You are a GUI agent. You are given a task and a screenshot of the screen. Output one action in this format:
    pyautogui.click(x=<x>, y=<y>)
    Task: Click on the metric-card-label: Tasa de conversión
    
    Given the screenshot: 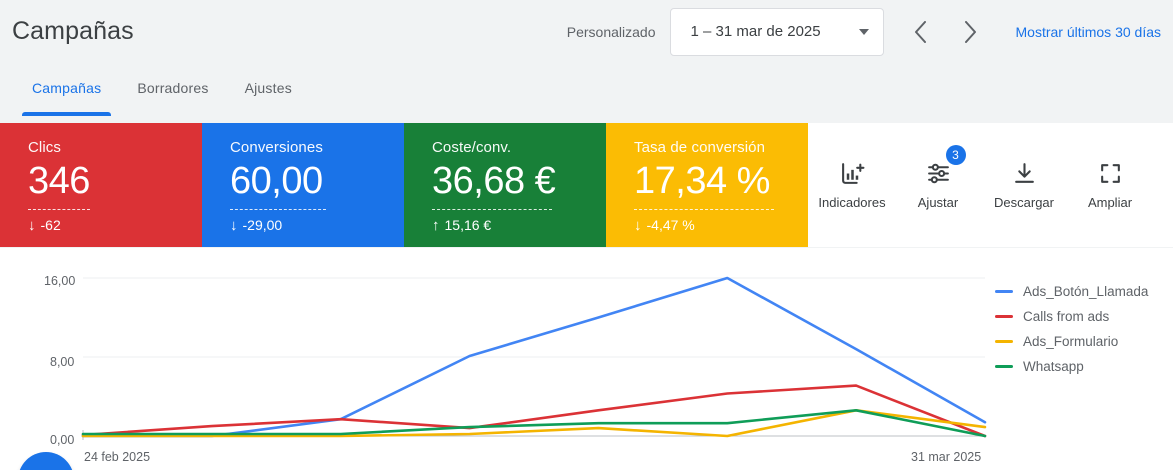 What is the action you would take?
    pyautogui.click(x=700, y=147)
    